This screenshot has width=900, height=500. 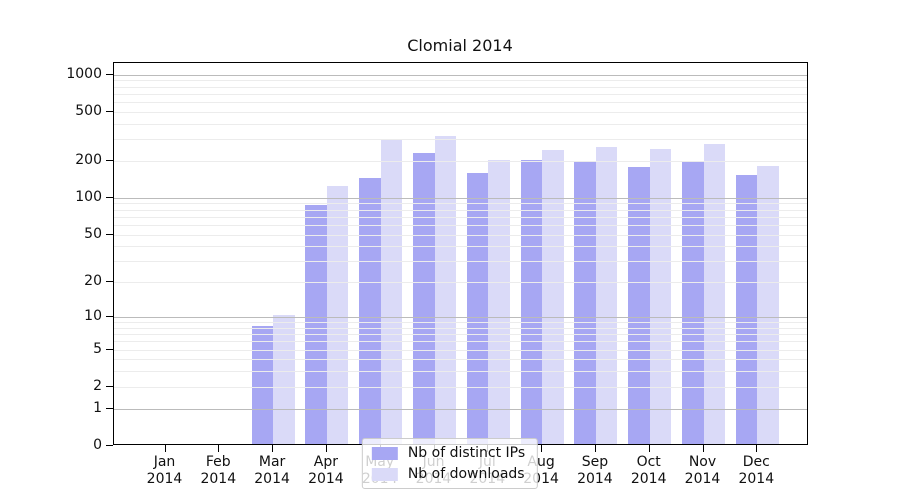 I want to click on y-axis-tick-label: 5, so click(x=97, y=348).